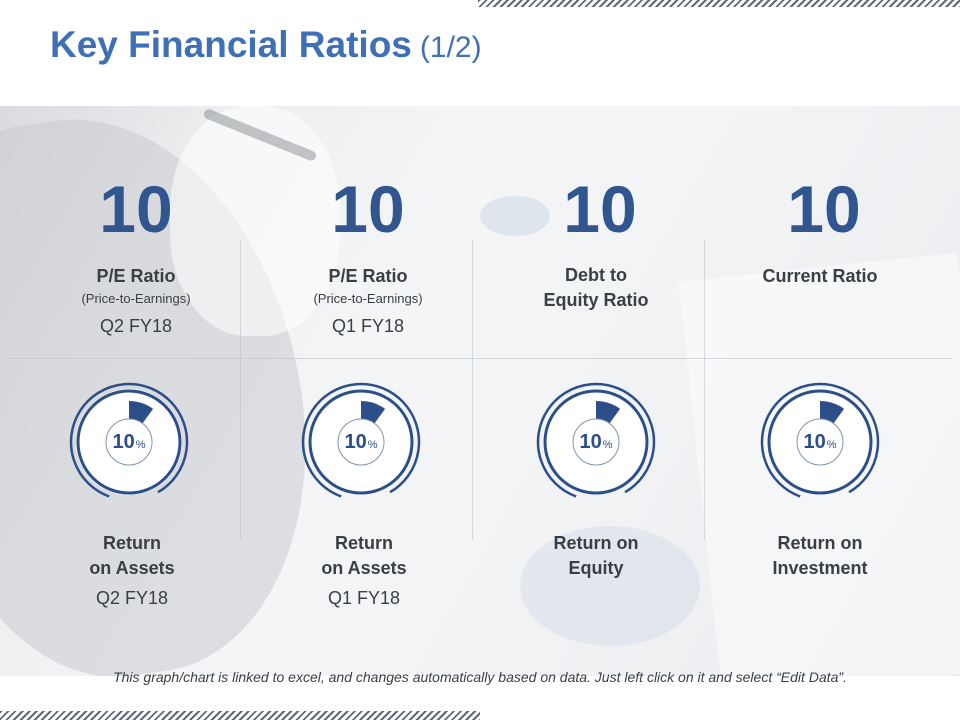 This screenshot has height=720, width=960. I want to click on page-title: Key Financial Ratios (1/2), so click(266, 45).